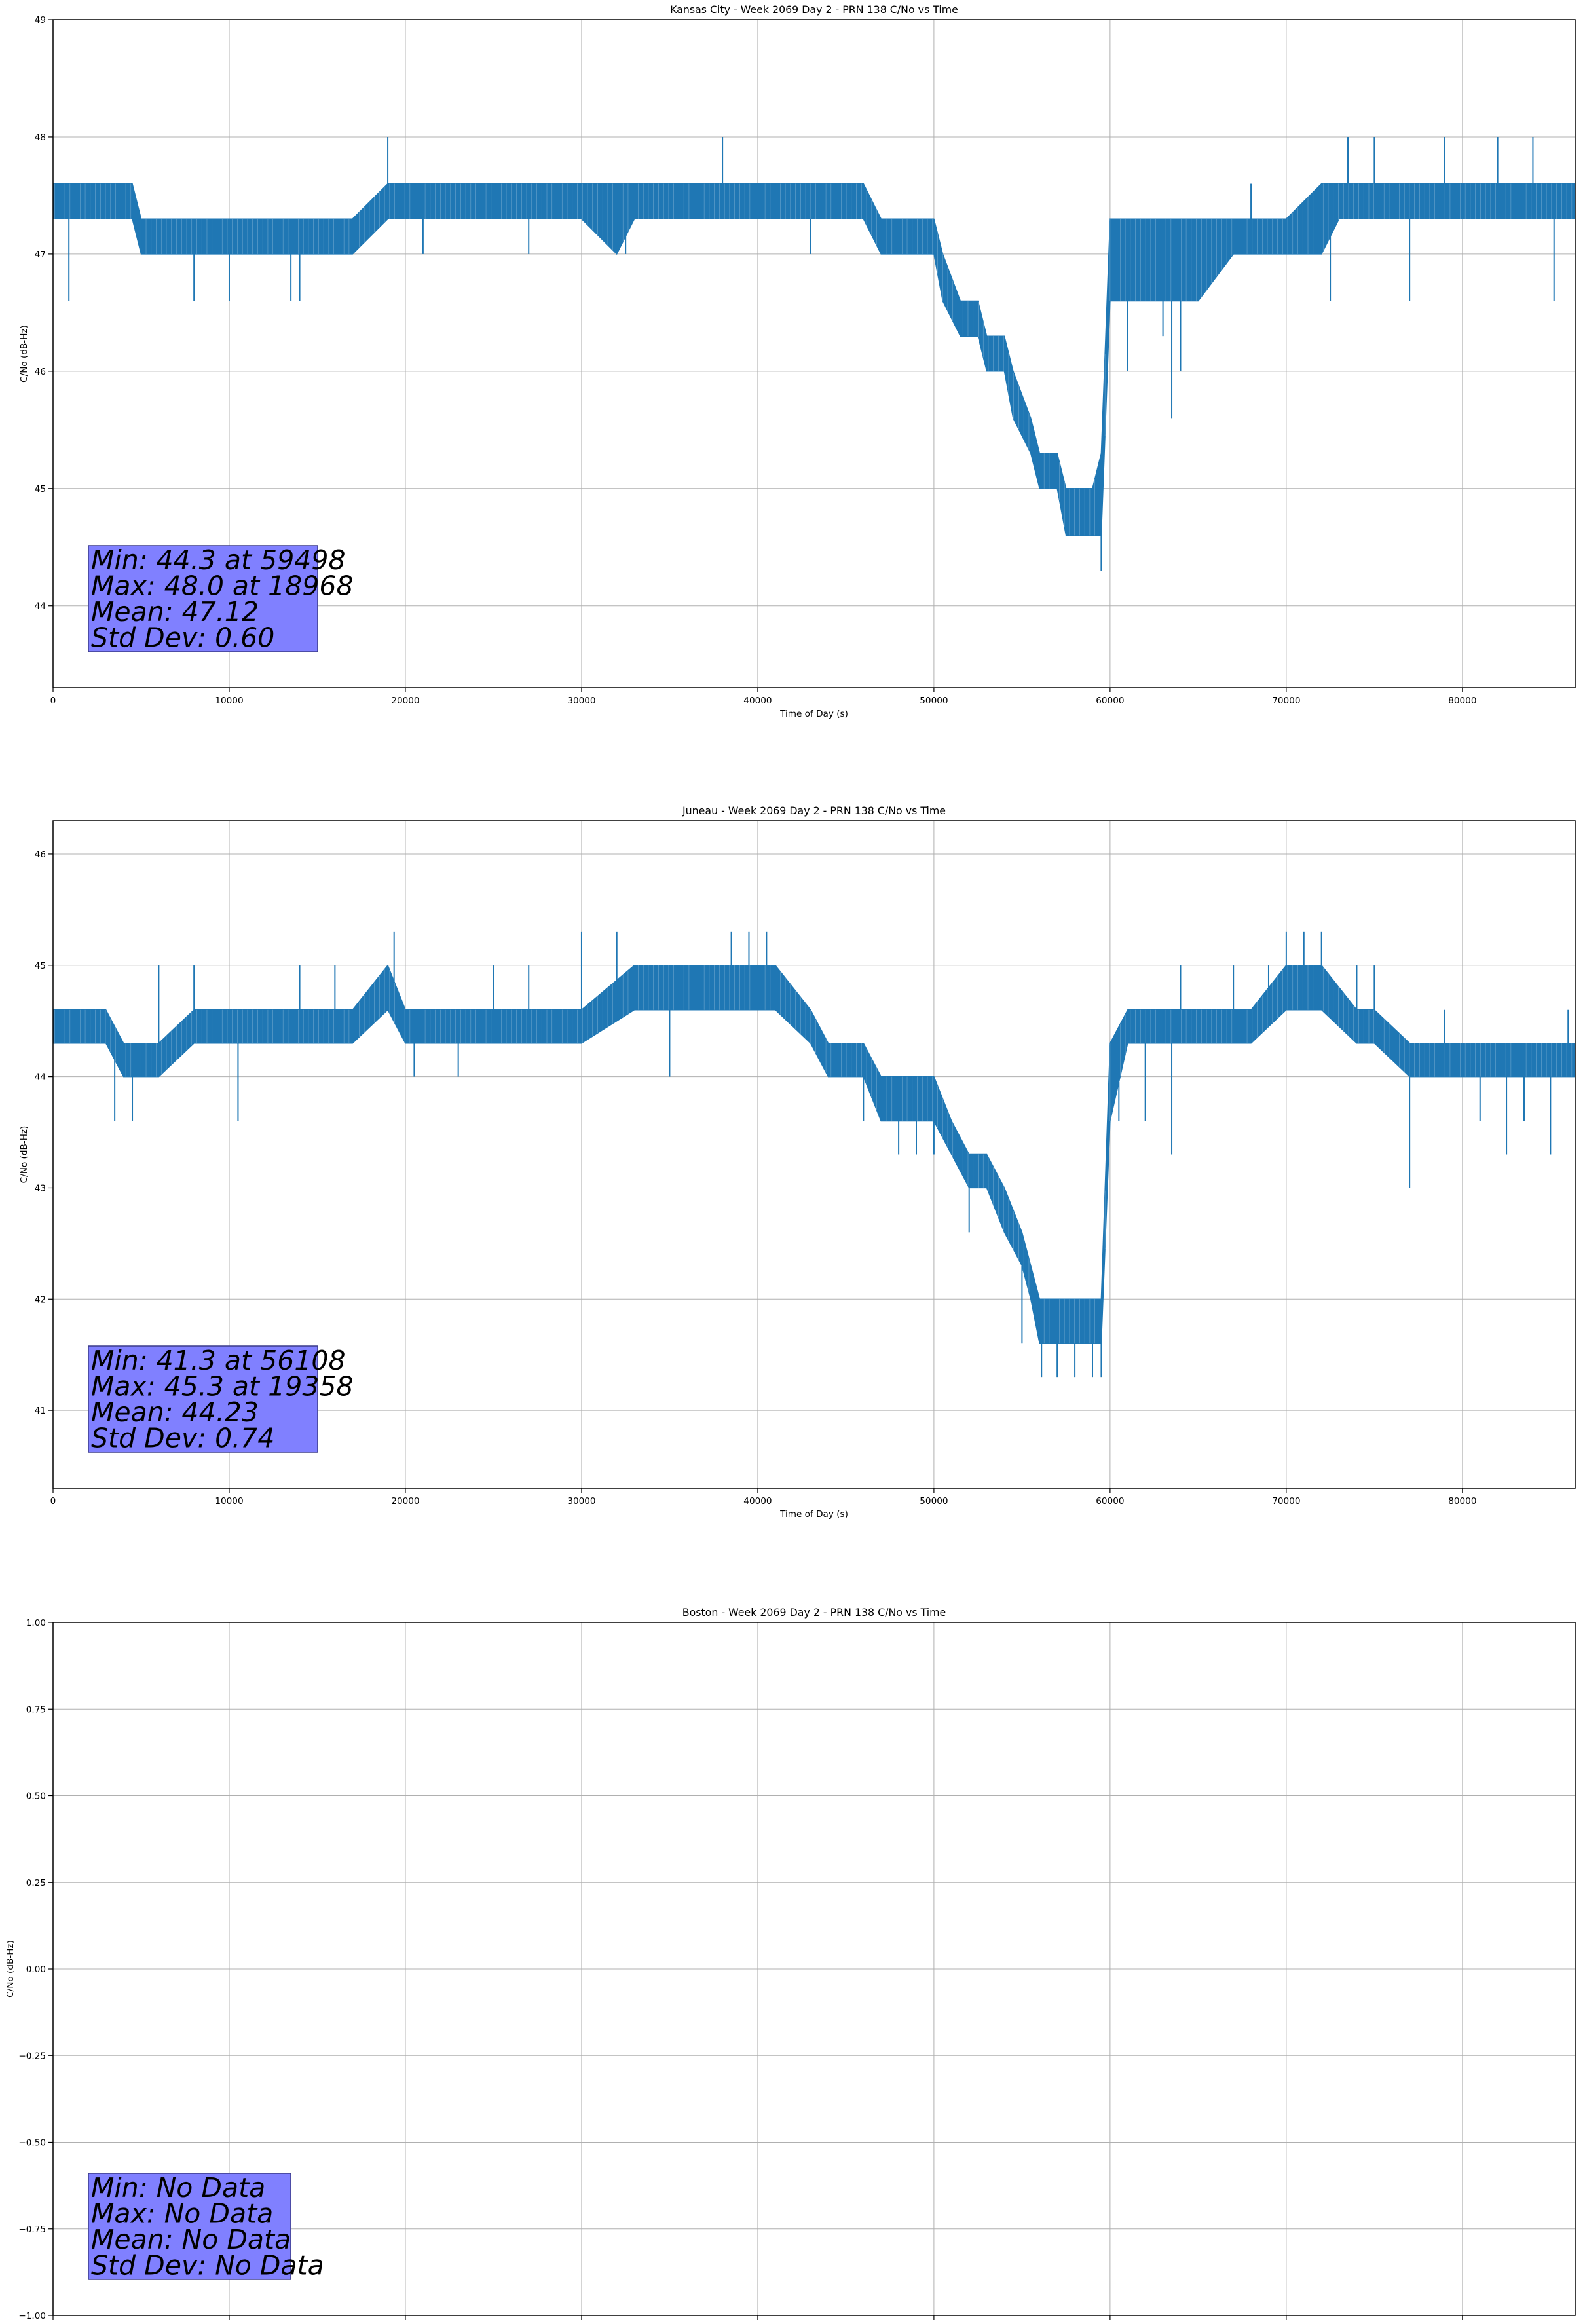 The image size is (1585, 2324). Describe the element at coordinates (36, 1623) in the screenshot. I see `y-tick-label: 1.00` at that location.